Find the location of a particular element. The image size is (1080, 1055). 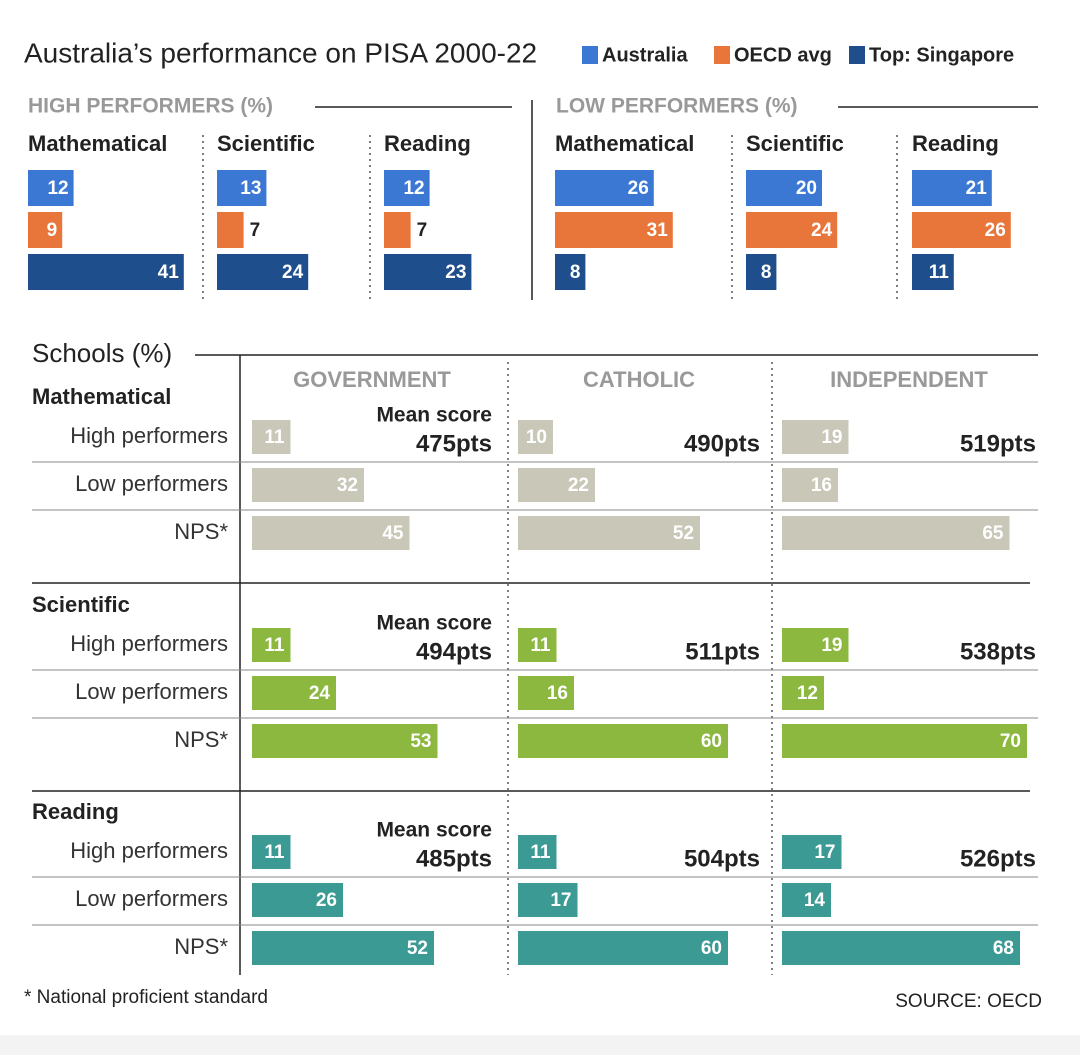

panel-label: Reading is located at coordinates (427, 143).